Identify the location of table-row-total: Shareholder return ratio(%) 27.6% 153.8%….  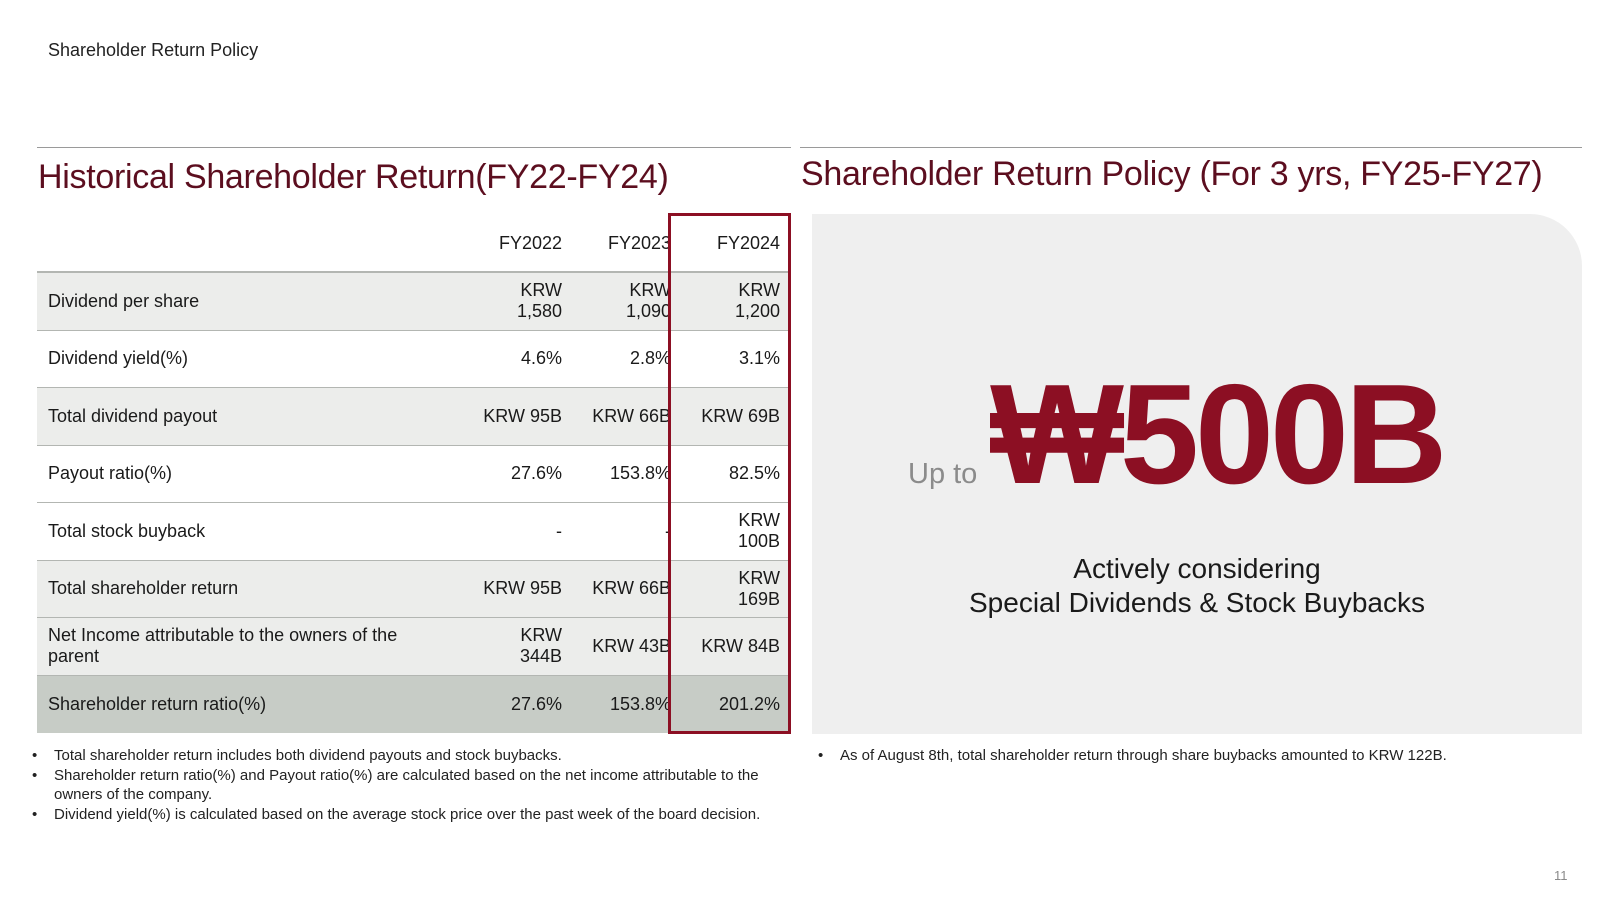
(414, 704).